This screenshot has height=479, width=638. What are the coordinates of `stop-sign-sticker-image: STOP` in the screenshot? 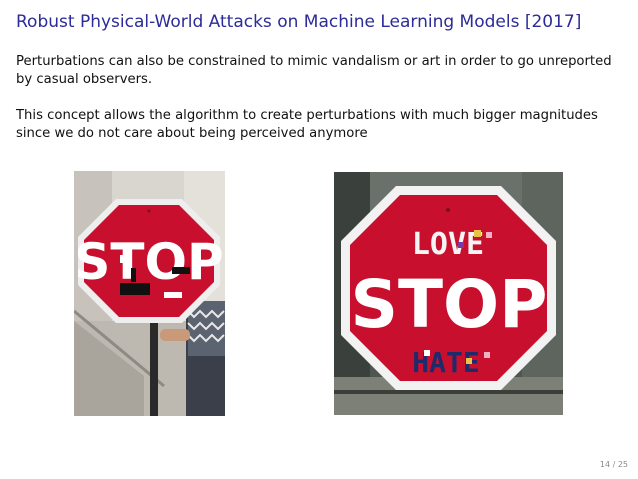 It's located at (149, 293).